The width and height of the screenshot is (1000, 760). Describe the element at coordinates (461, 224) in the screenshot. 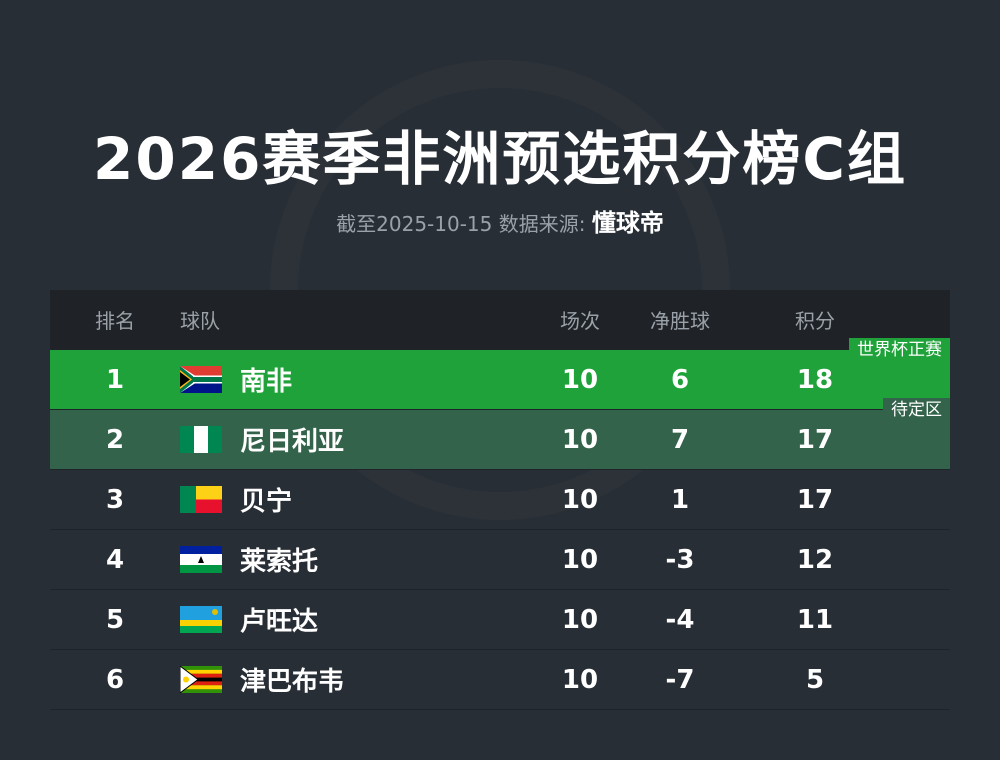

I see `date-source-text: 截至2025-10-15 数据来源:` at that location.